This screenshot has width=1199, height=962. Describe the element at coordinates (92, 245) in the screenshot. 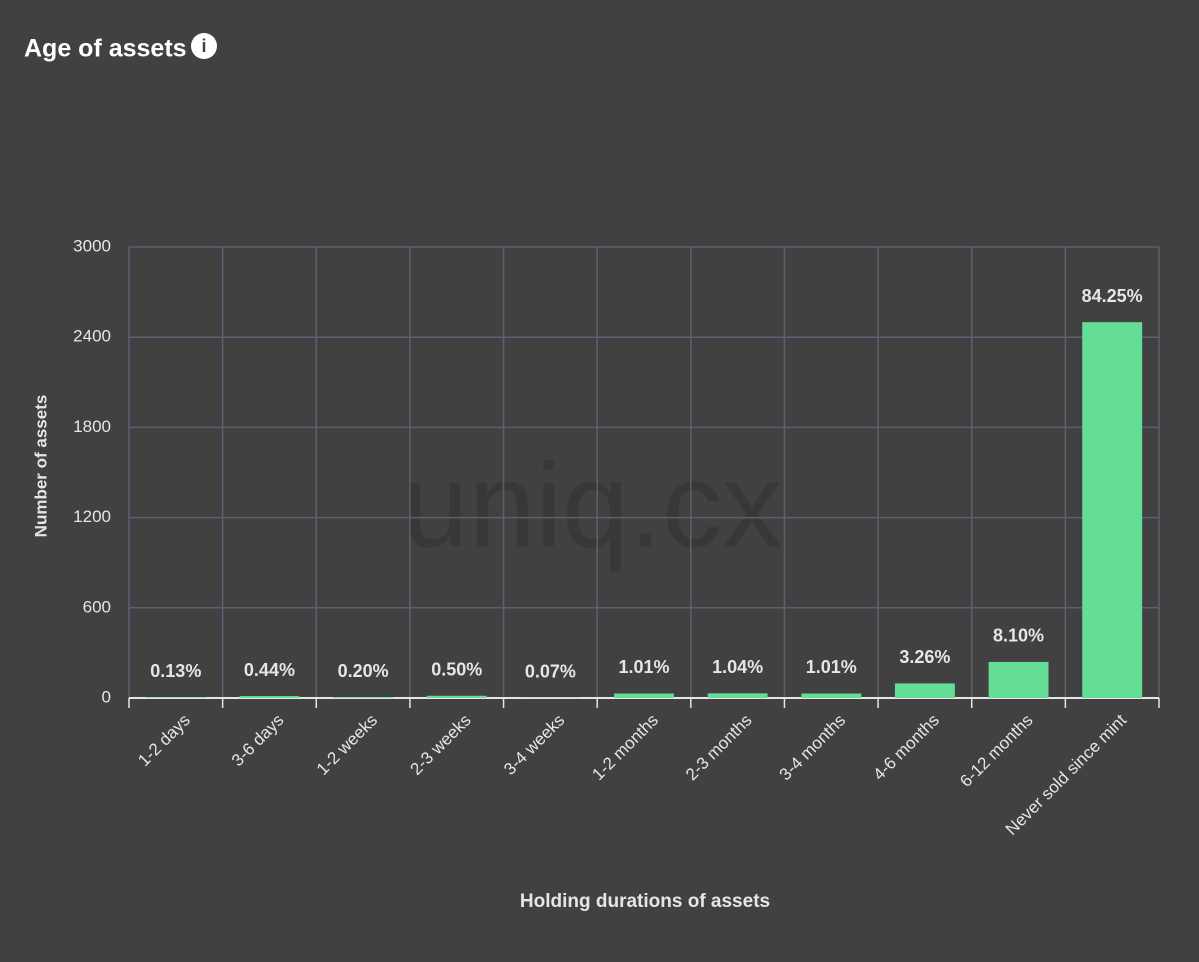

I see `y-tick-label: 3000` at that location.